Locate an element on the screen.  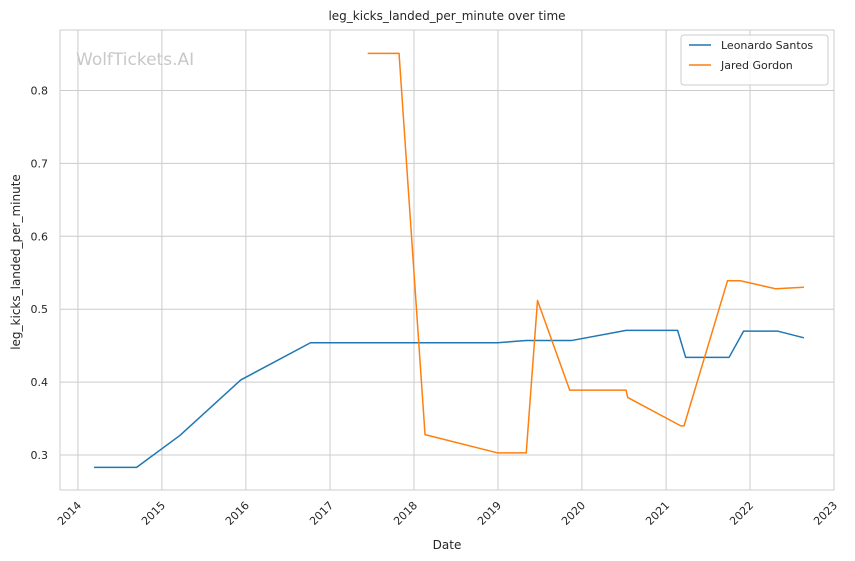
y-axis-label: leg_kicks_landed_per_minute is located at coordinates (16, 262).